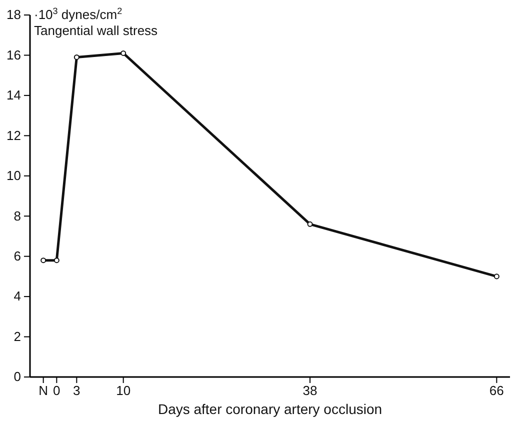  What do you see at coordinates (270, 409) in the screenshot?
I see `x-axis-title: Days after coronary artery occlusion` at bounding box center [270, 409].